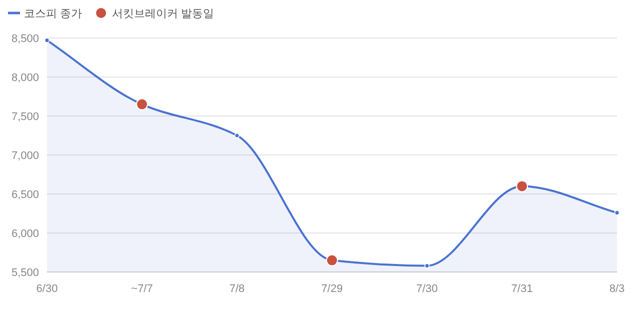 This screenshot has width=640, height=309. Describe the element at coordinates (25, 117) in the screenshot. I see `y-tick-label: 7,500` at that location.